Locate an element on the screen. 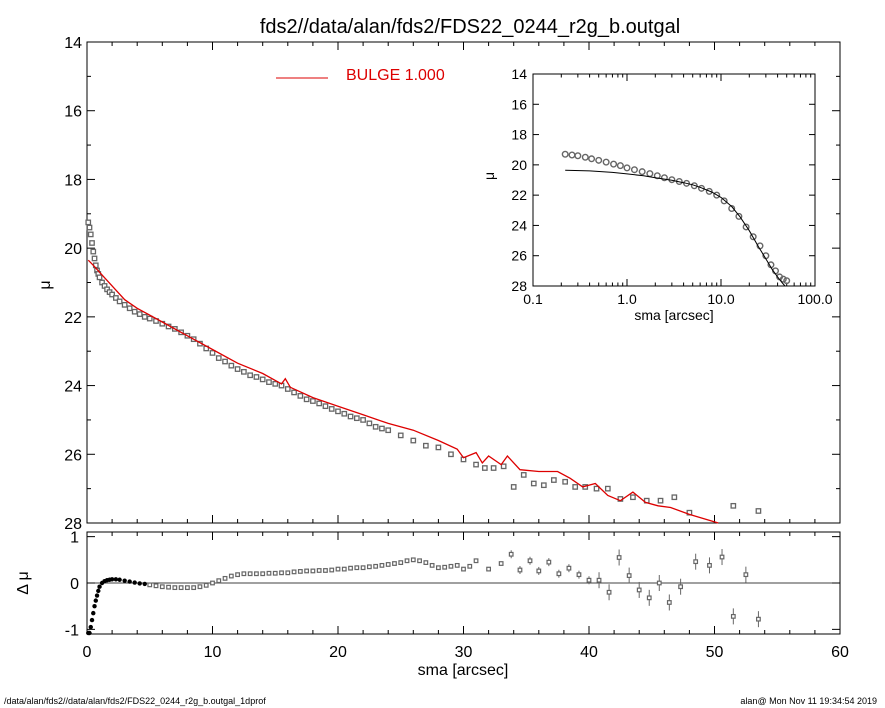 This screenshot has height=708, width=885. inset-x-tick-label: 0.1 is located at coordinates (533, 299).